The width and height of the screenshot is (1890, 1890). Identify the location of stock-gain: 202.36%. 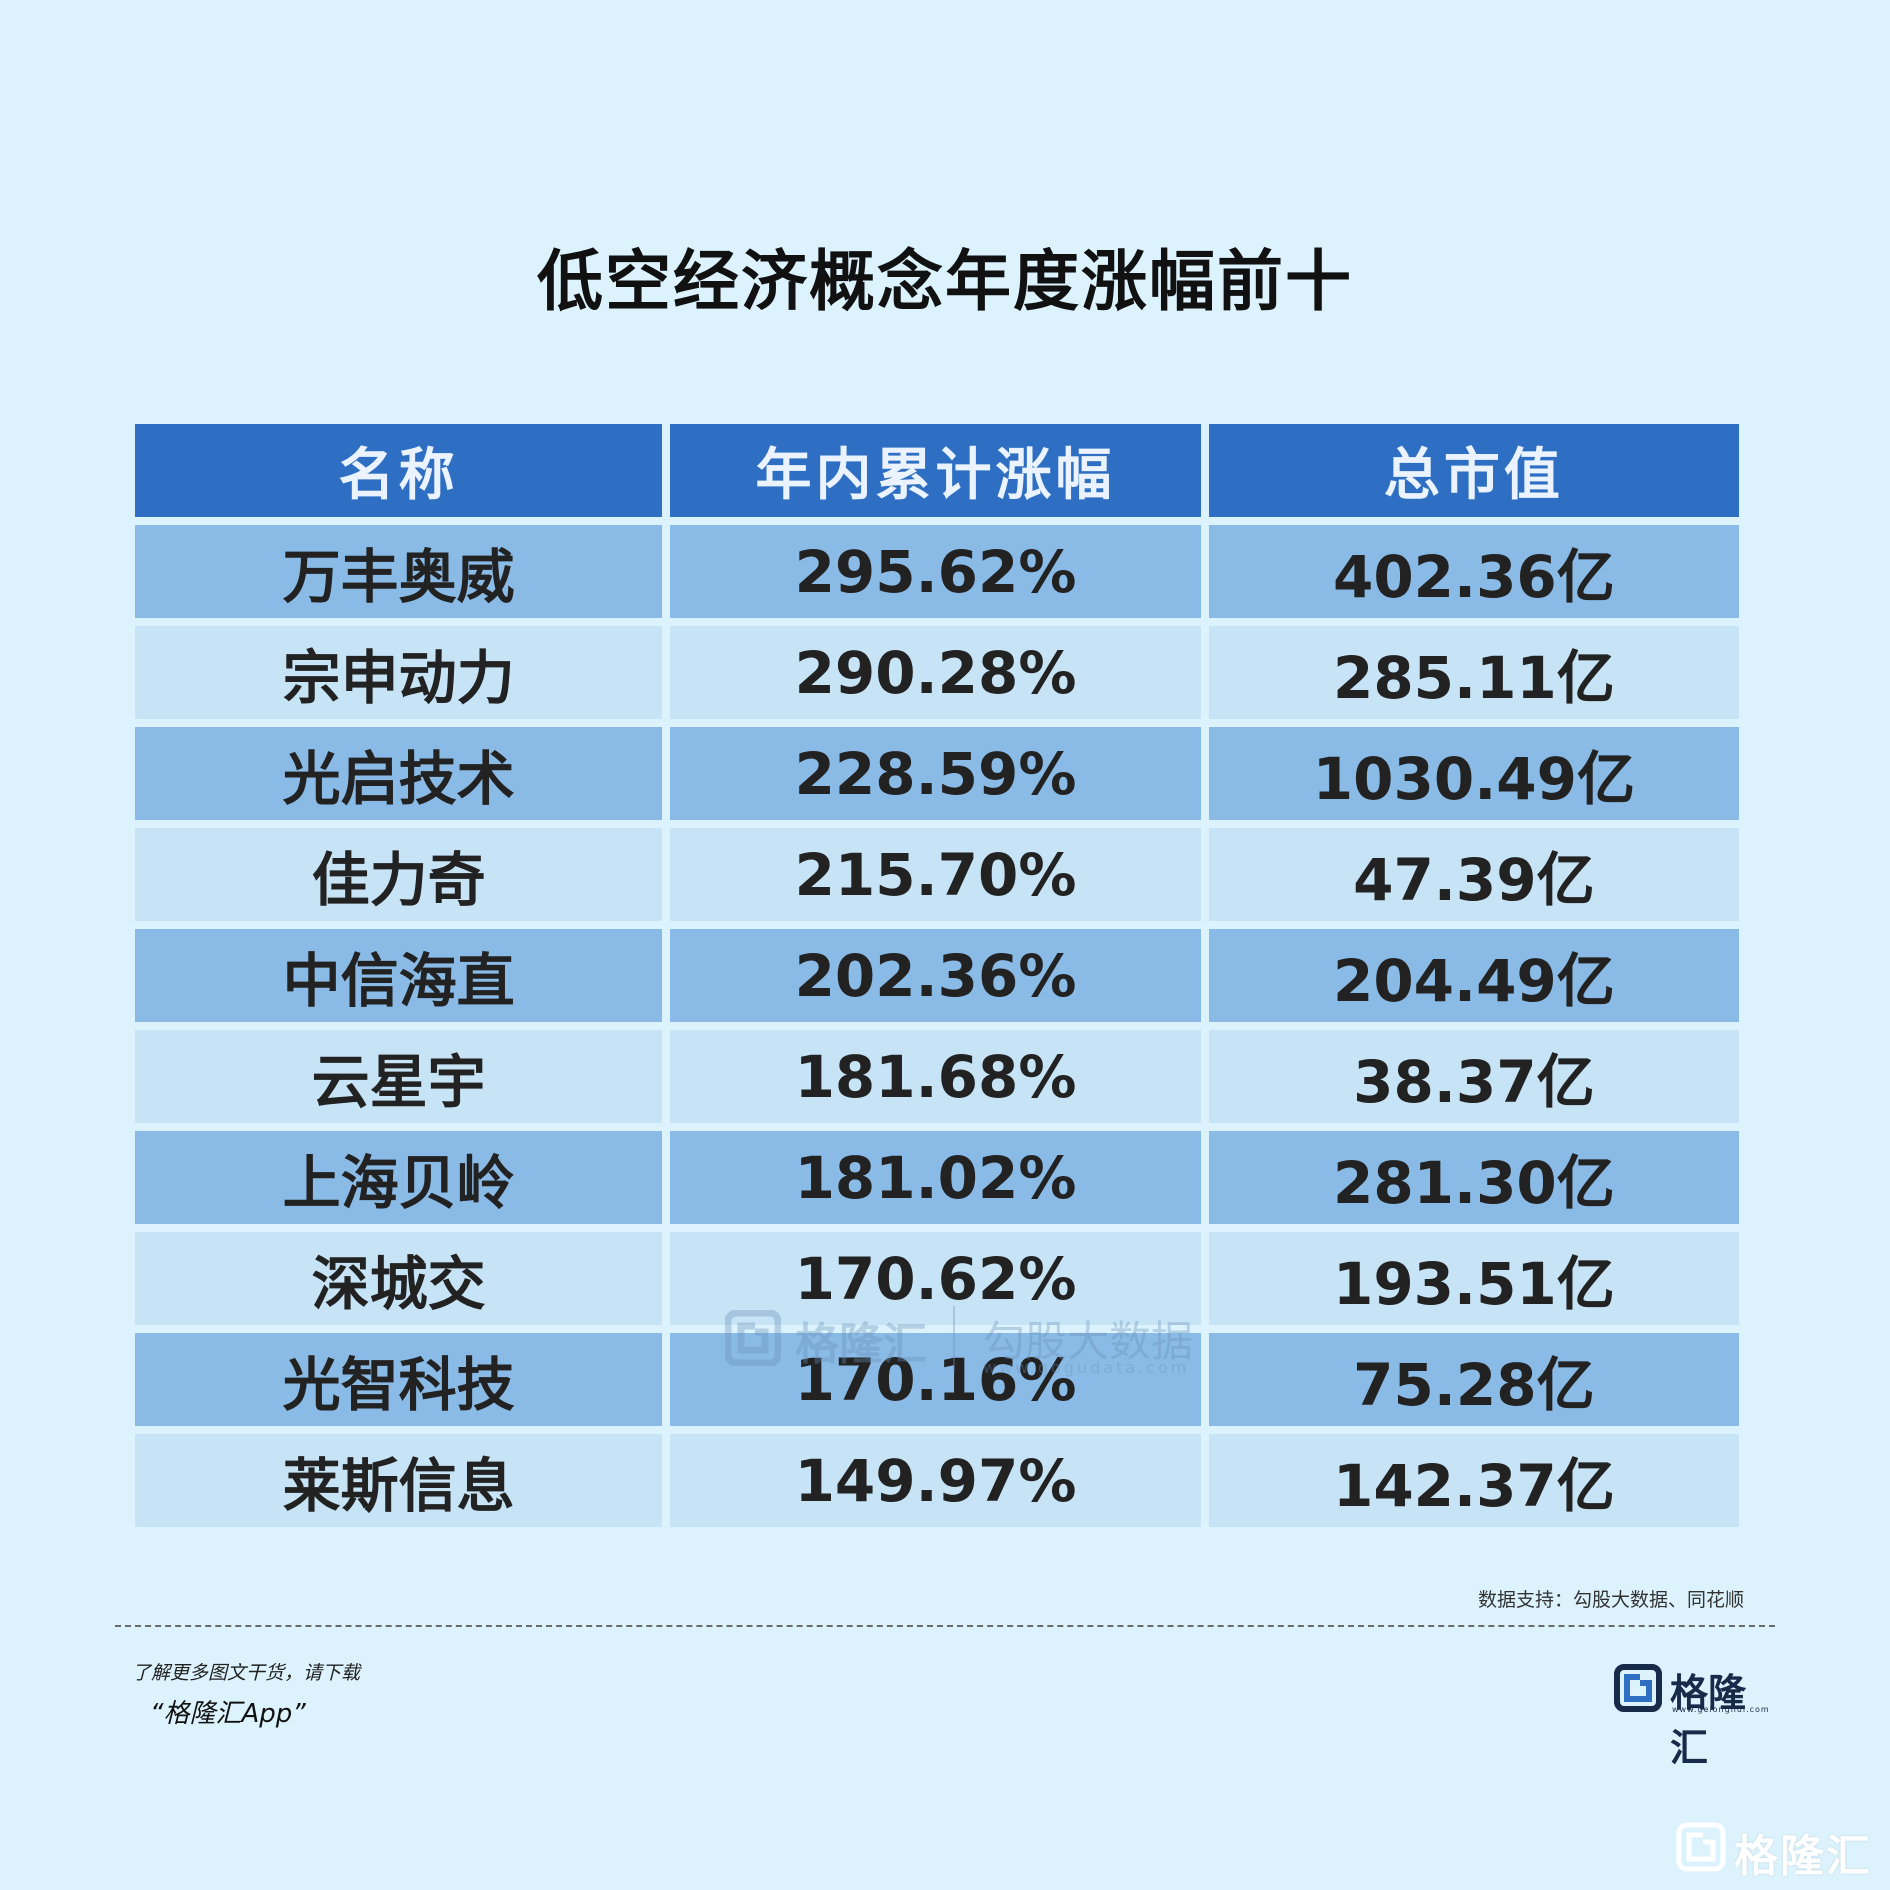
(935, 975).